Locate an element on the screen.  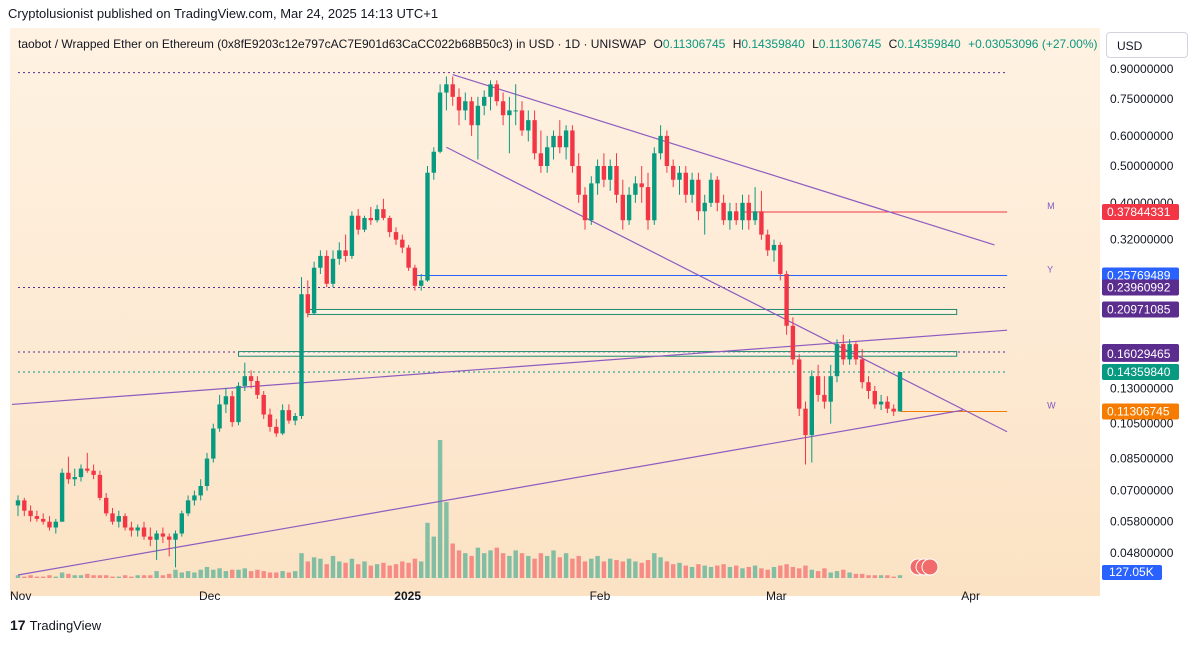
high-label: H is located at coordinates (737, 44).